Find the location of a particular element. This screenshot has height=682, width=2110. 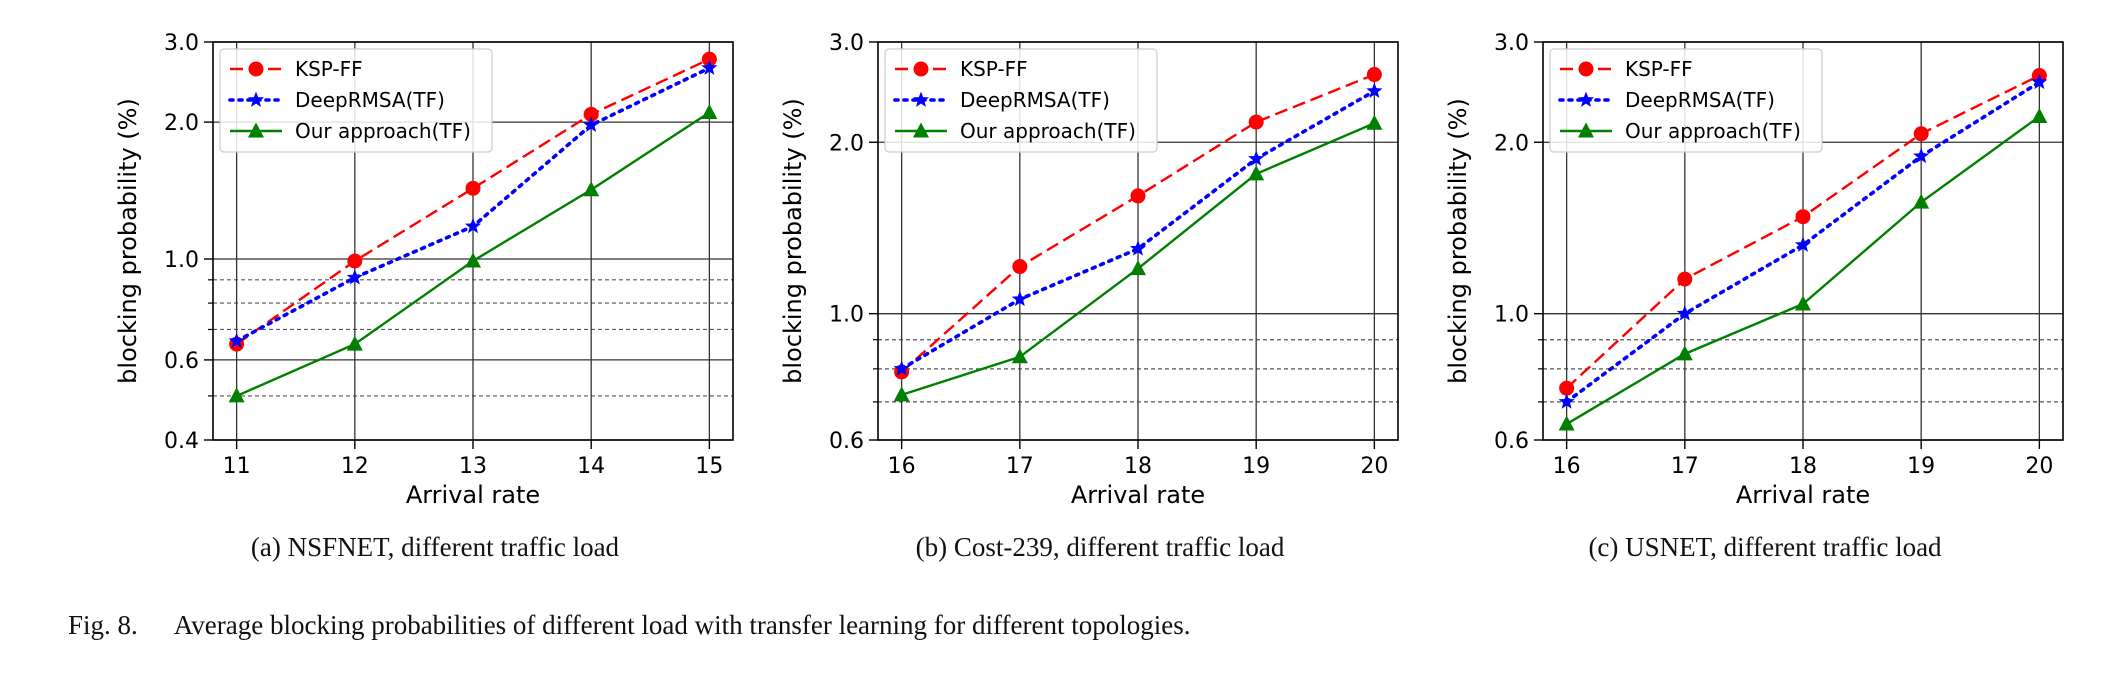

y-tick-label: 0.4 is located at coordinates (181, 441).